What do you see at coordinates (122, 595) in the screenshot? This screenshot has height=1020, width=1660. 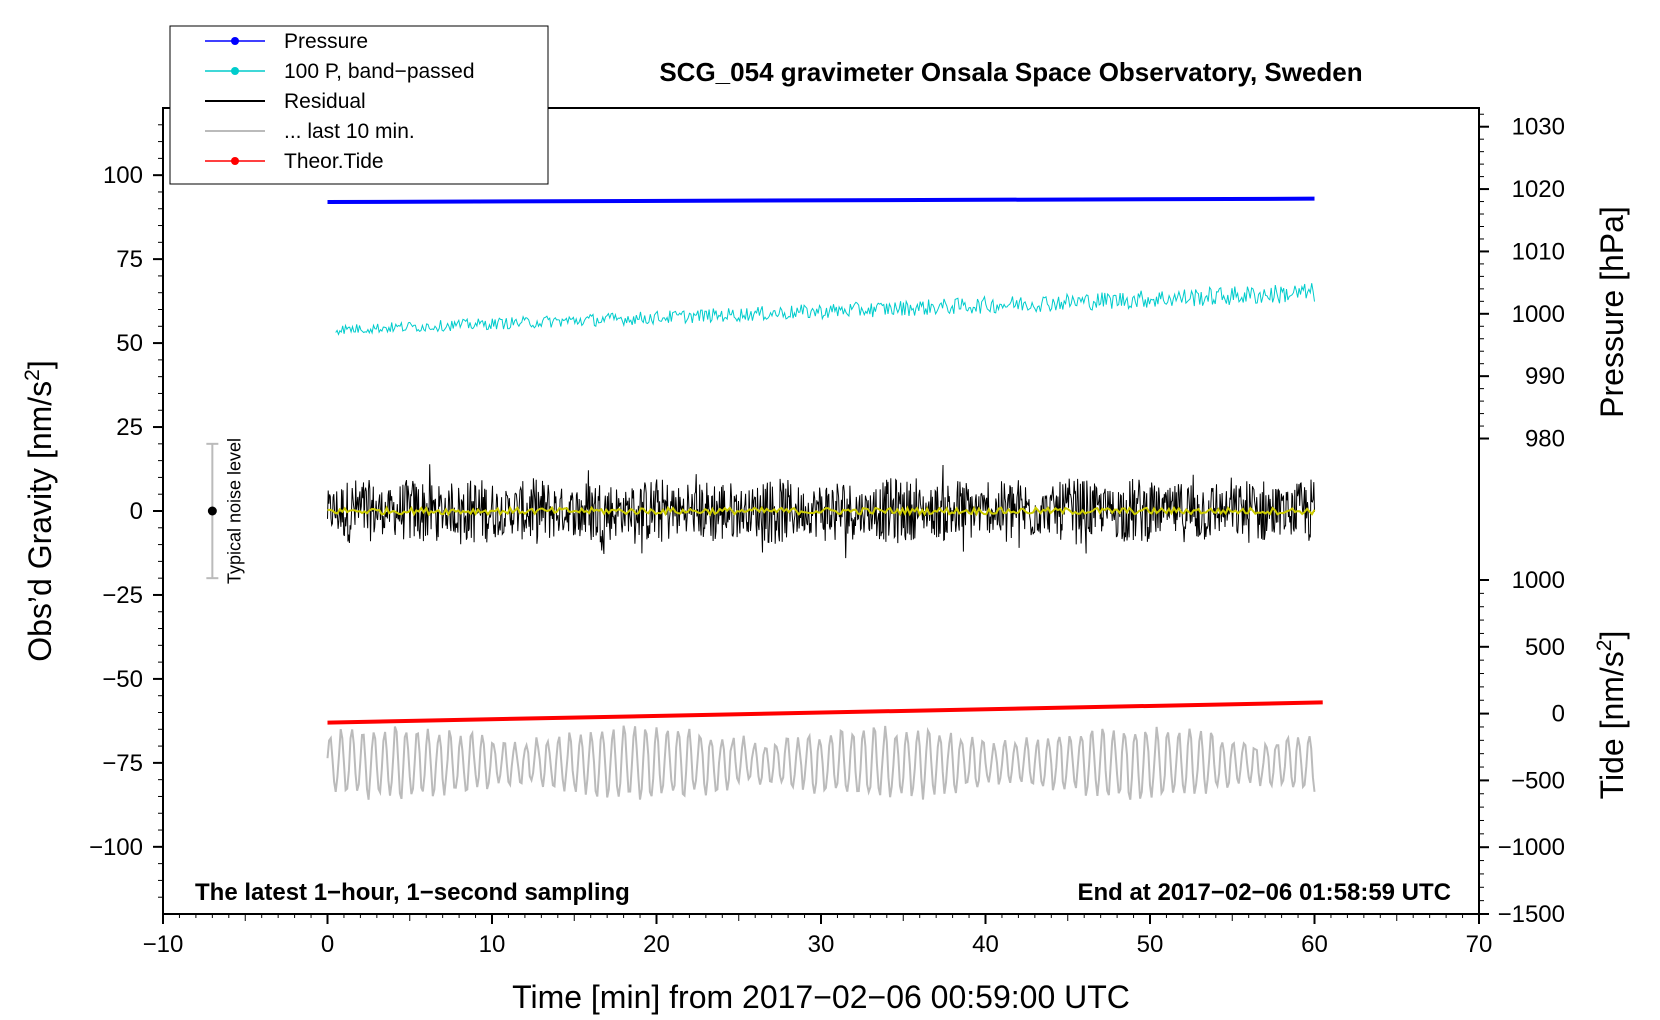 I see `left-tick-label: −25` at bounding box center [122, 595].